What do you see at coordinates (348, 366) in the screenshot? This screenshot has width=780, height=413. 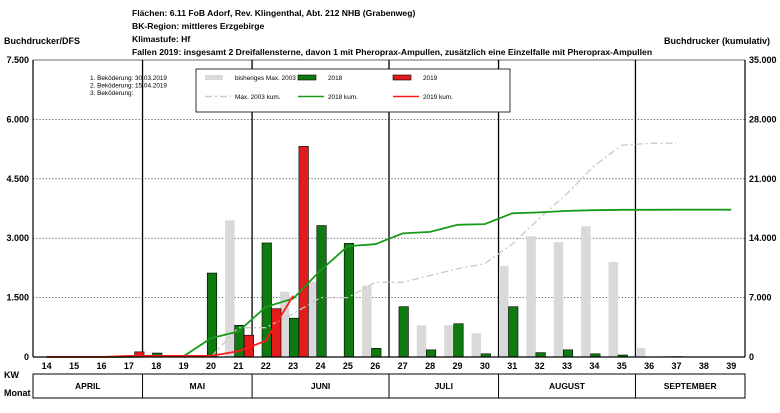 I see `x-tick-label: 25` at bounding box center [348, 366].